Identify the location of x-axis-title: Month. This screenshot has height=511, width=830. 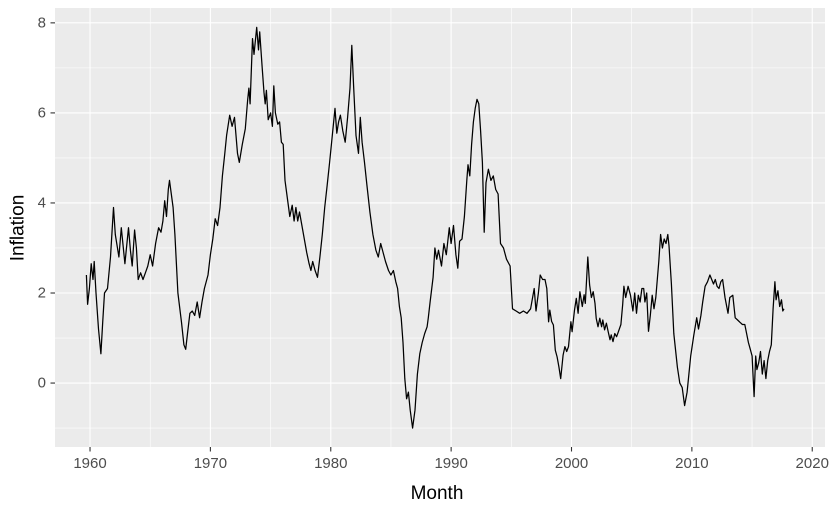
(437, 493).